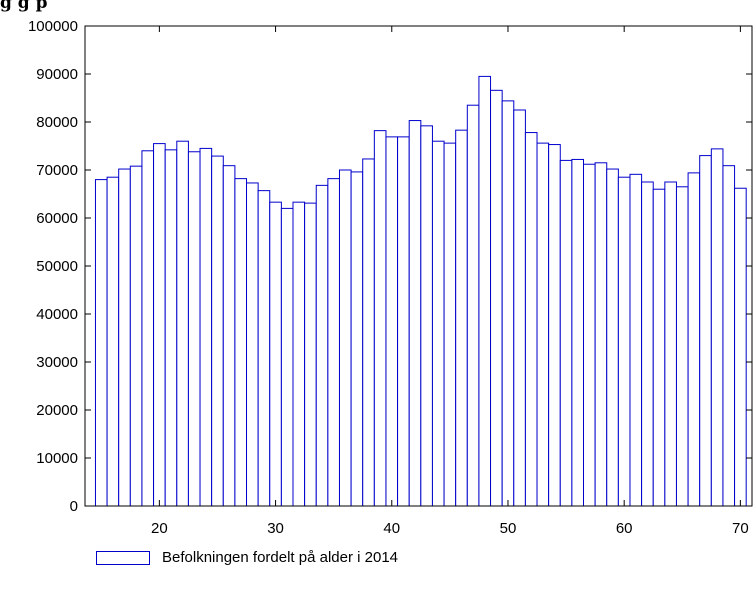 Image resolution: width=756 pixels, height=594 pixels. I want to click on y-tick-label: 40000, so click(57, 314).